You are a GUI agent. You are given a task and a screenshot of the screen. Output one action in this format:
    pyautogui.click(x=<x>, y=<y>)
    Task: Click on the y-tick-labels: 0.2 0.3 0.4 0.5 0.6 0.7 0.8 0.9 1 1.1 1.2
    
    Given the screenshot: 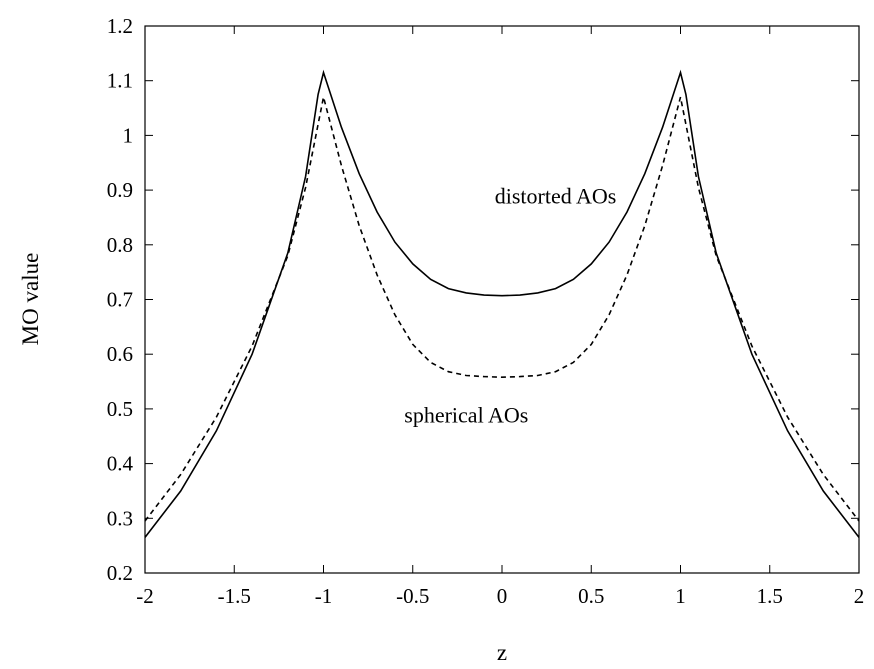 What is the action you would take?
    pyautogui.click(x=120, y=299)
    